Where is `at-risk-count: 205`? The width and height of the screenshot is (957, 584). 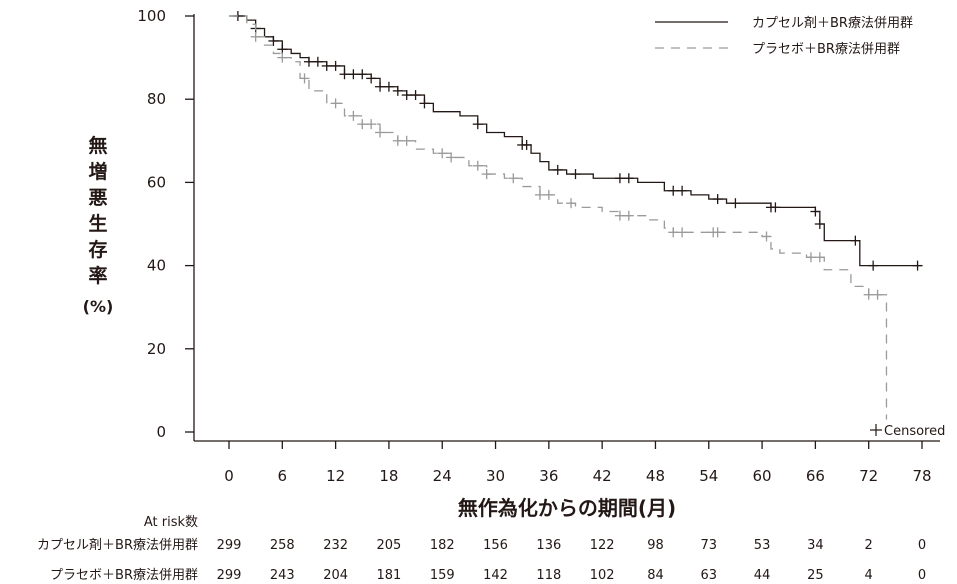
at-risk-count: 205 is located at coordinates (389, 545).